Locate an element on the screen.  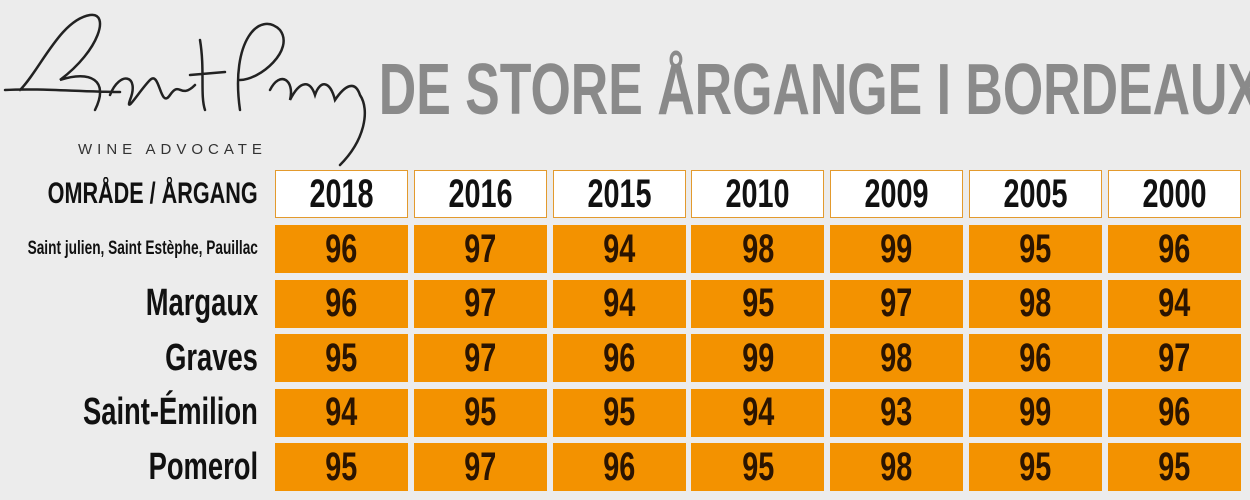
signature-logo is located at coordinates (185, 90).